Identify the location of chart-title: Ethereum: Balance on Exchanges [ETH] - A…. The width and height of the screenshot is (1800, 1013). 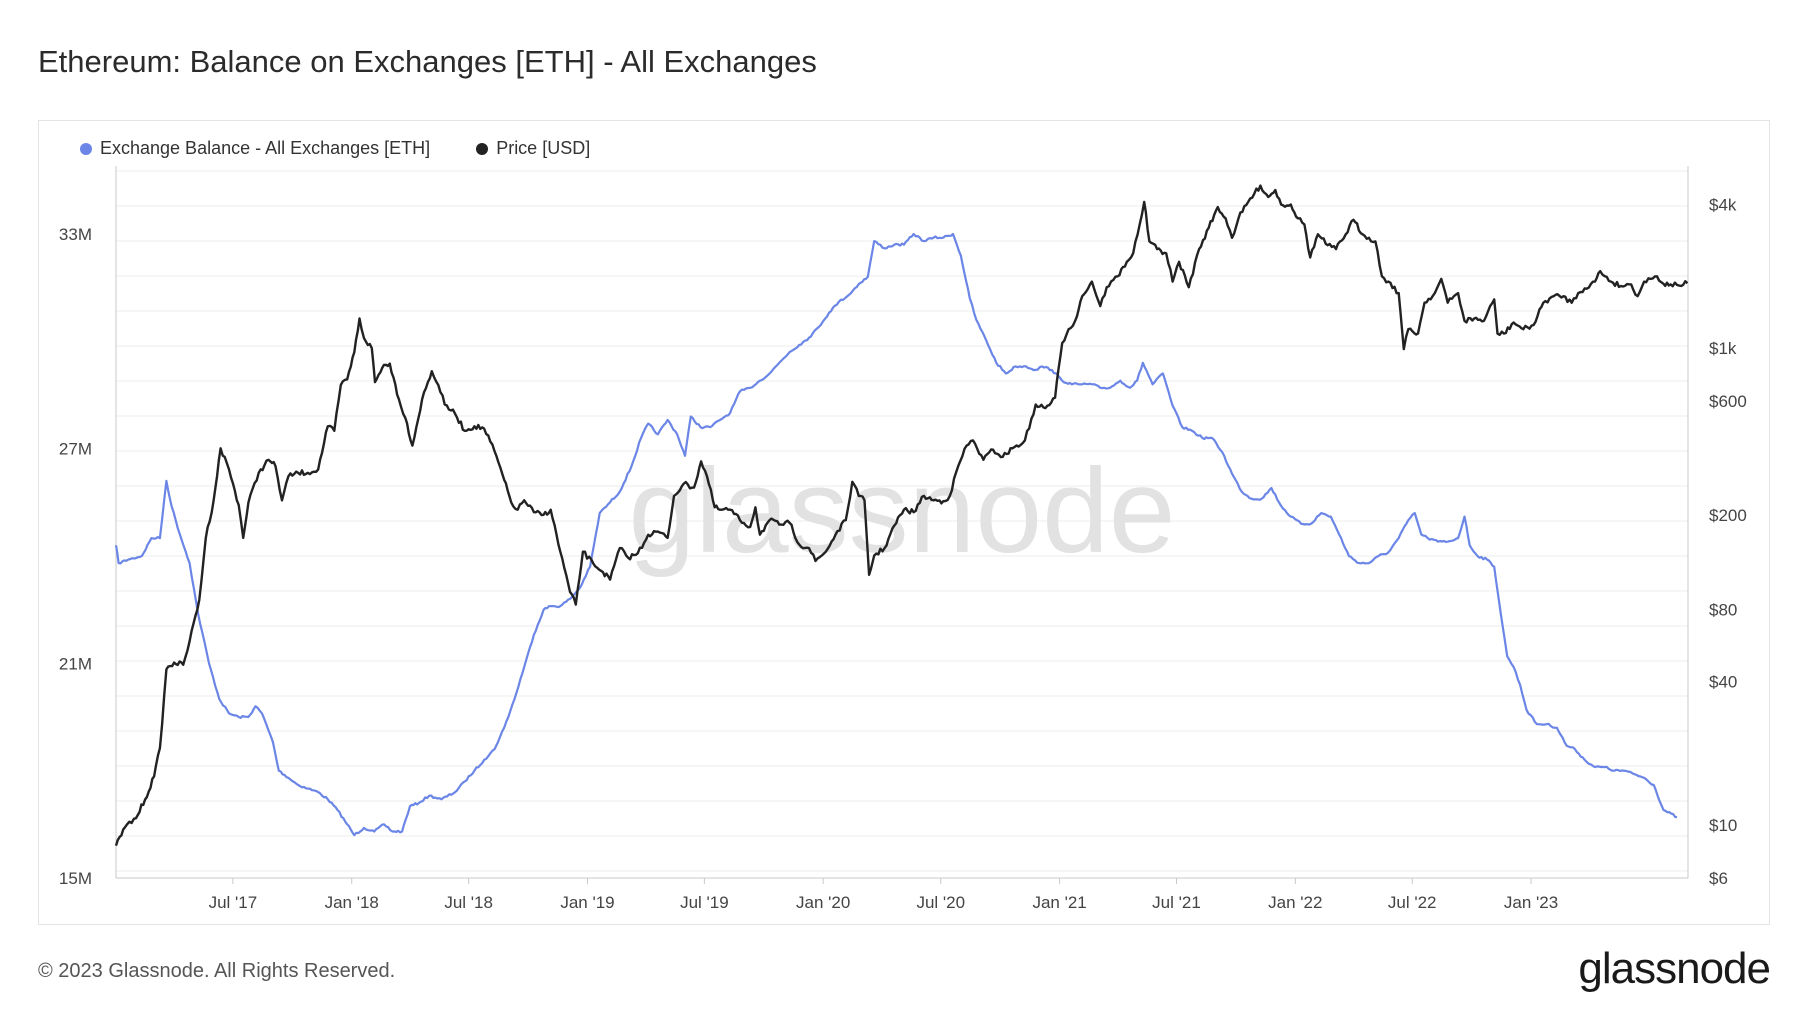
(427, 61).